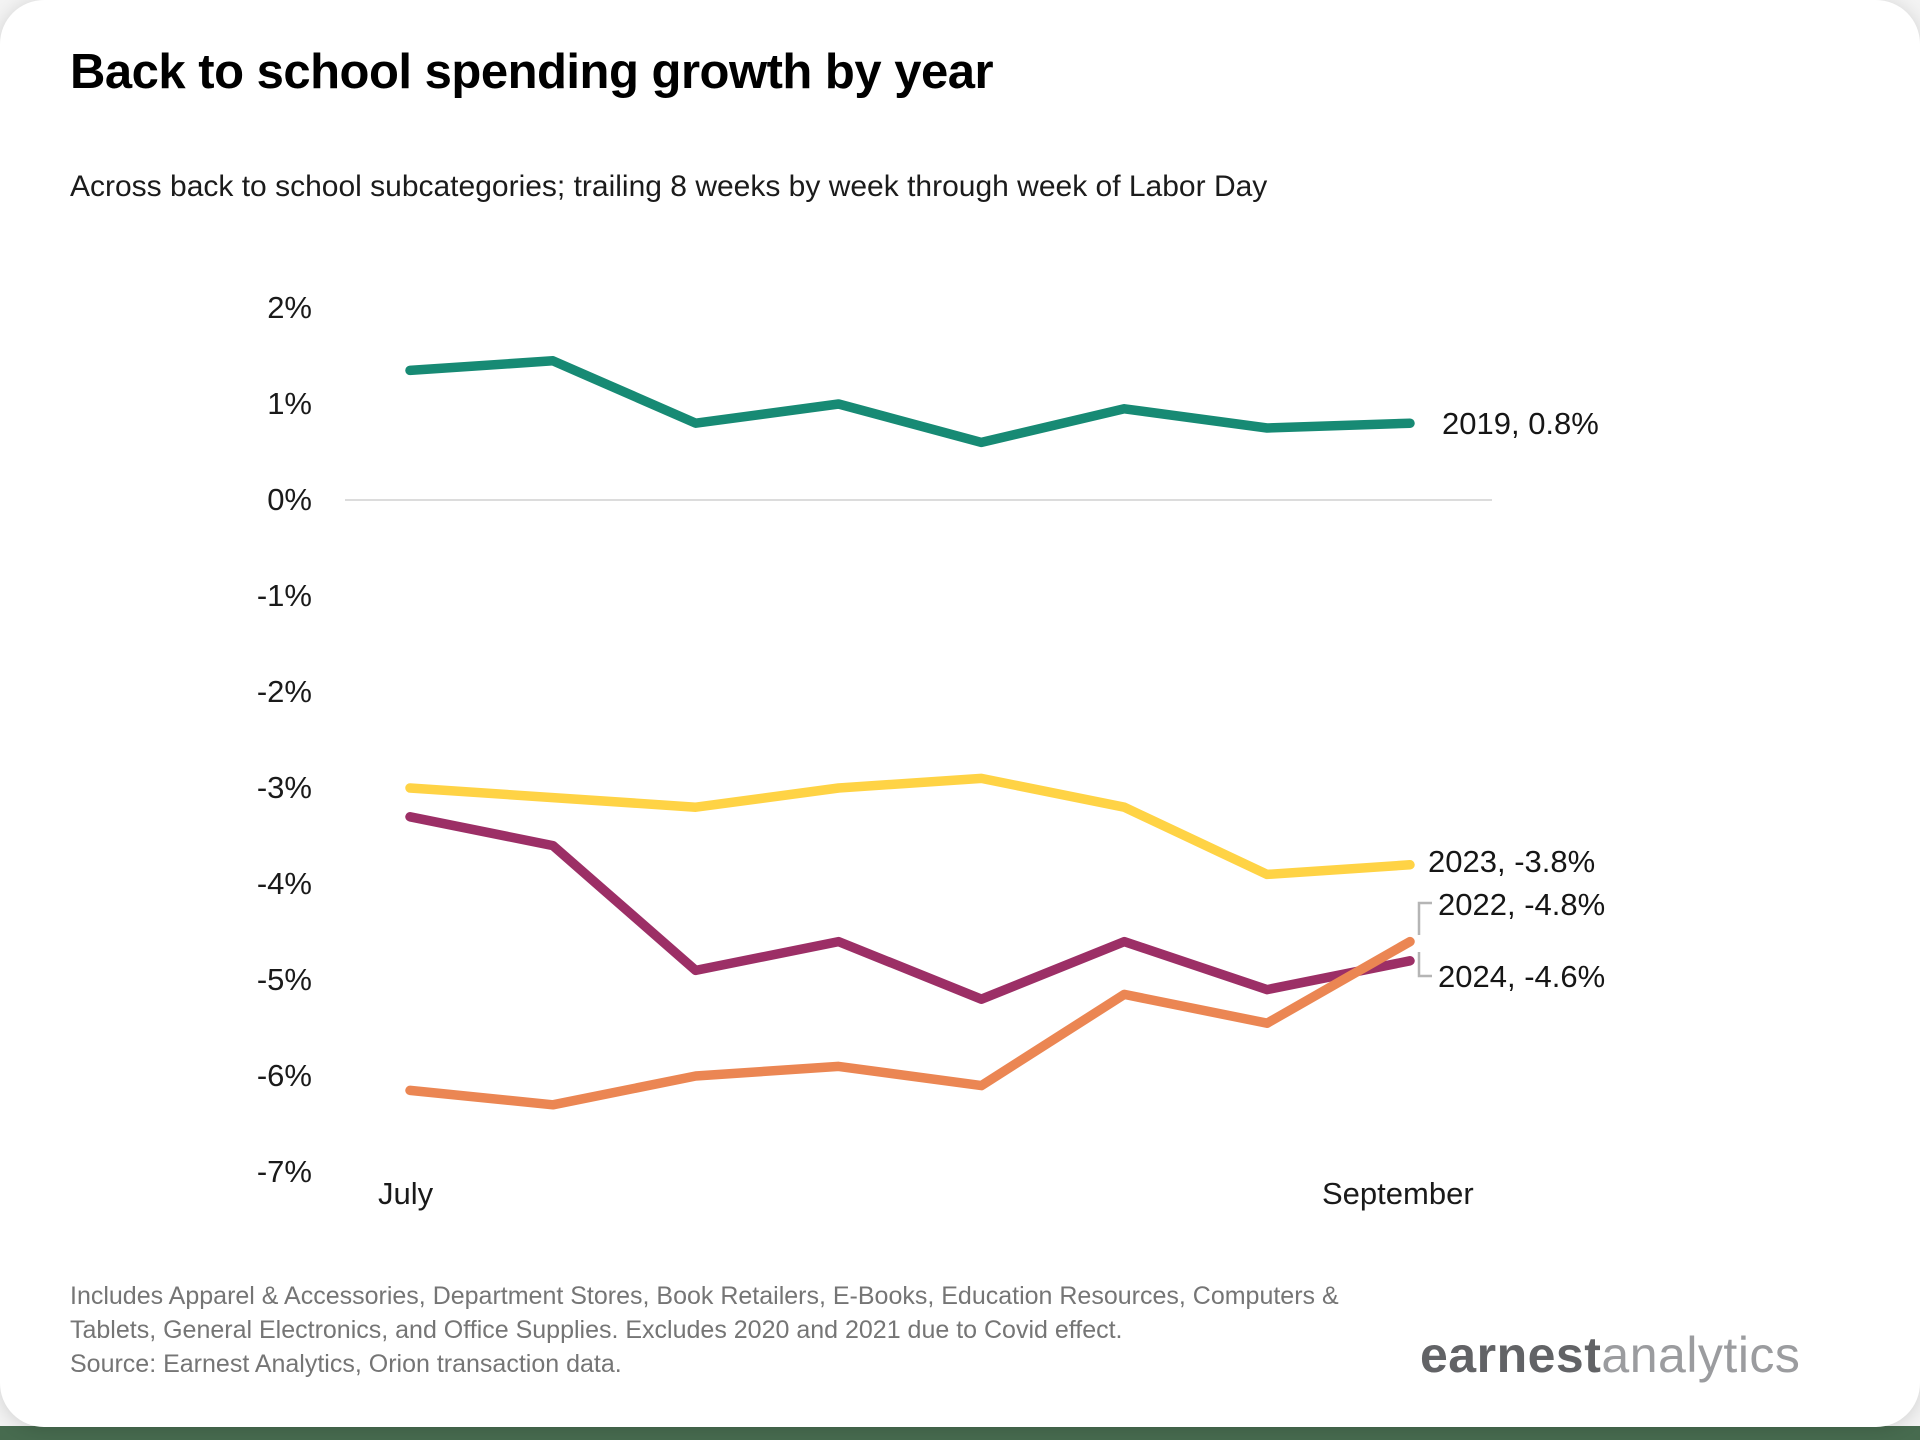  Describe the element at coordinates (284, 1075) in the screenshot. I see `y-axis-tick-label: -6%` at that location.